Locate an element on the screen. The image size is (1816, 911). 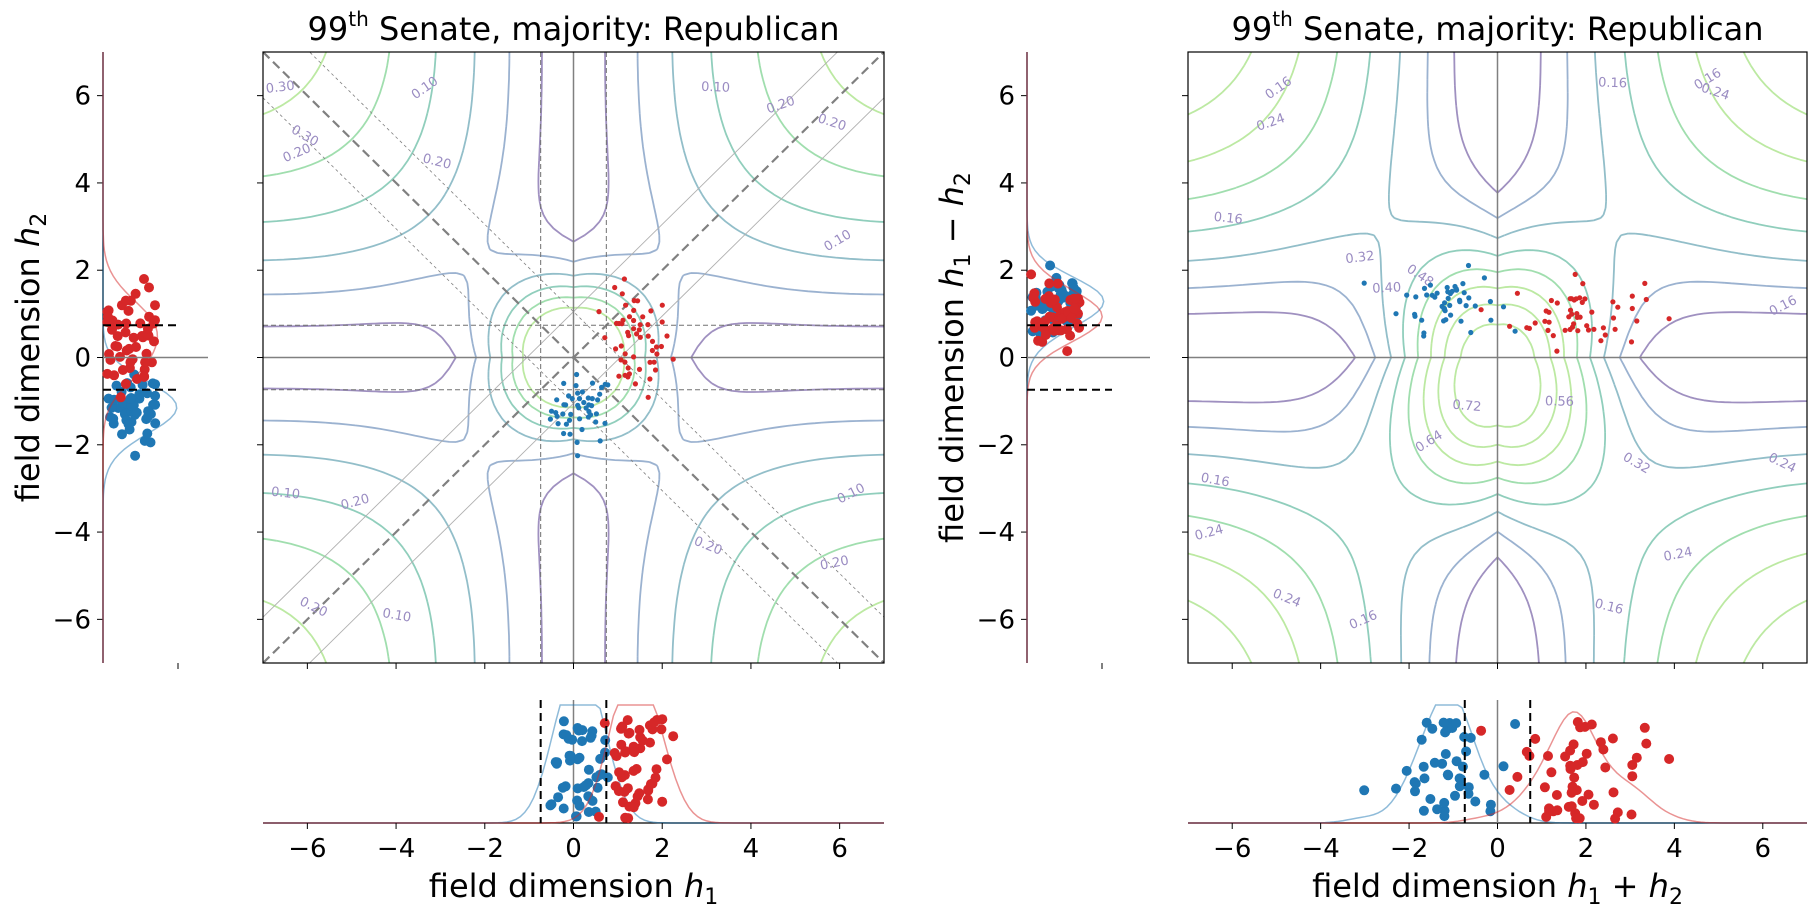
contour-label: 0.24 is located at coordinates (1677, 555).